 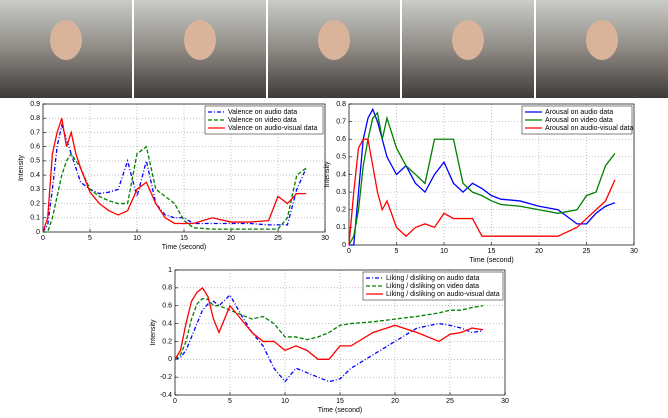 I want to click on y-tick-label: -0.2, so click(x=166, y=377).